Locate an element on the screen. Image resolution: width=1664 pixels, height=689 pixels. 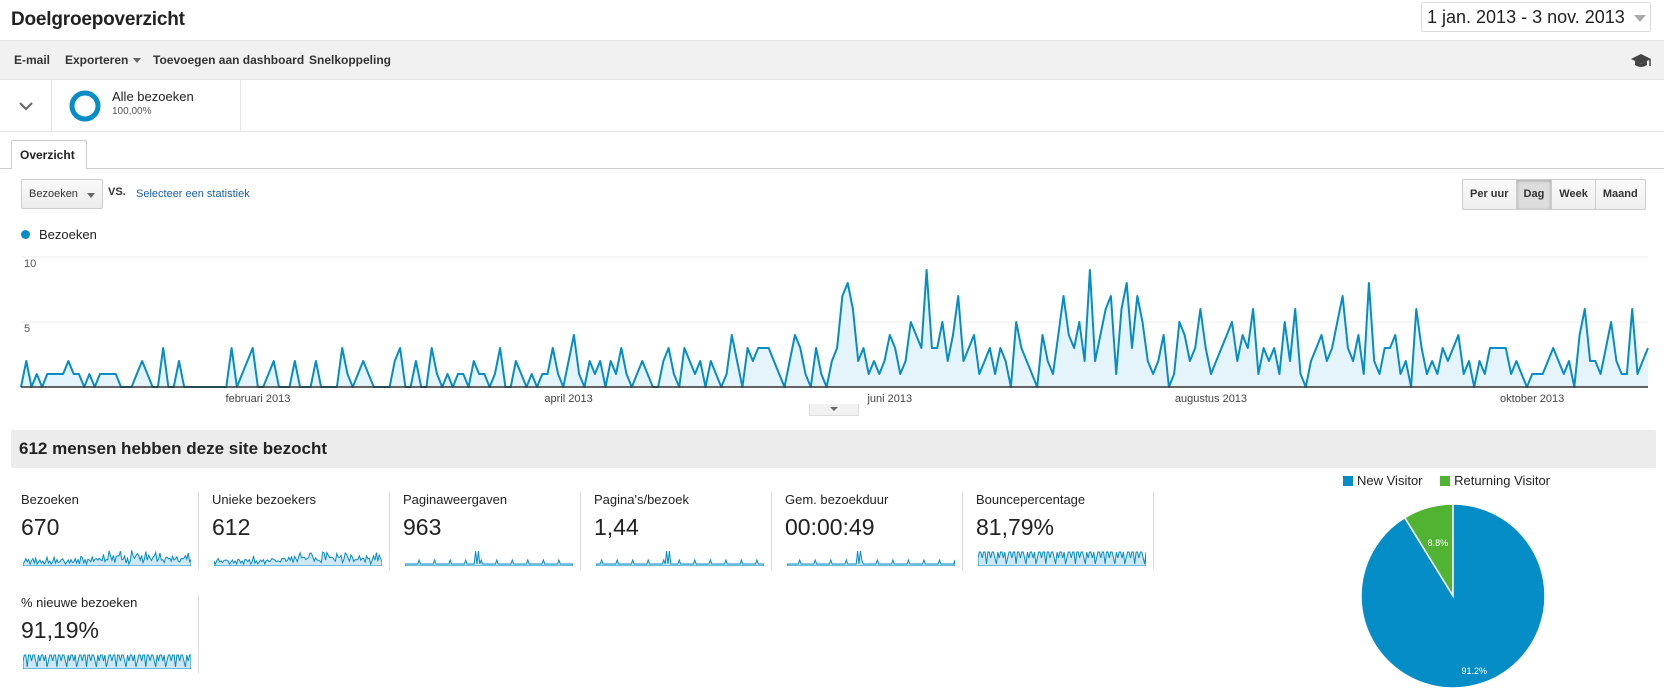
granularity-toggle: Per uur Dag Week Maand is located at coordinates (1554, 194).